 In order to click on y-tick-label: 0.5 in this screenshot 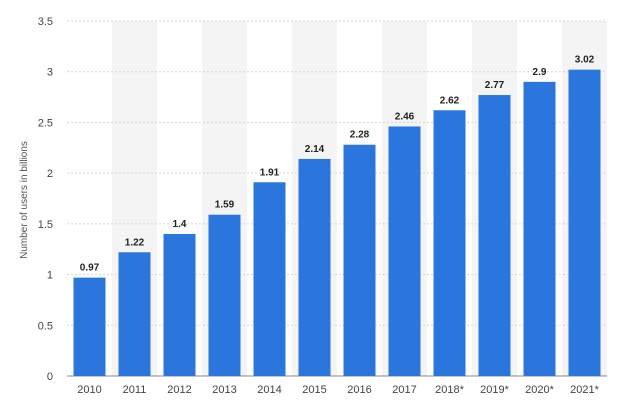, I will do `click(45, 326)`.